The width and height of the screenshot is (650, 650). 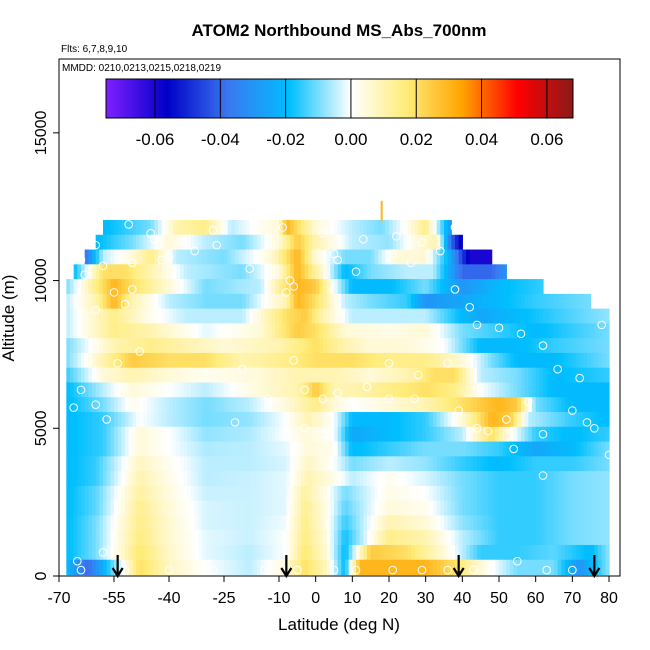 What do you see at coordinates (220, 139) in the screenshot?
I see `colorbar-tick-label: -0.04` at bounding box center [220, 139].